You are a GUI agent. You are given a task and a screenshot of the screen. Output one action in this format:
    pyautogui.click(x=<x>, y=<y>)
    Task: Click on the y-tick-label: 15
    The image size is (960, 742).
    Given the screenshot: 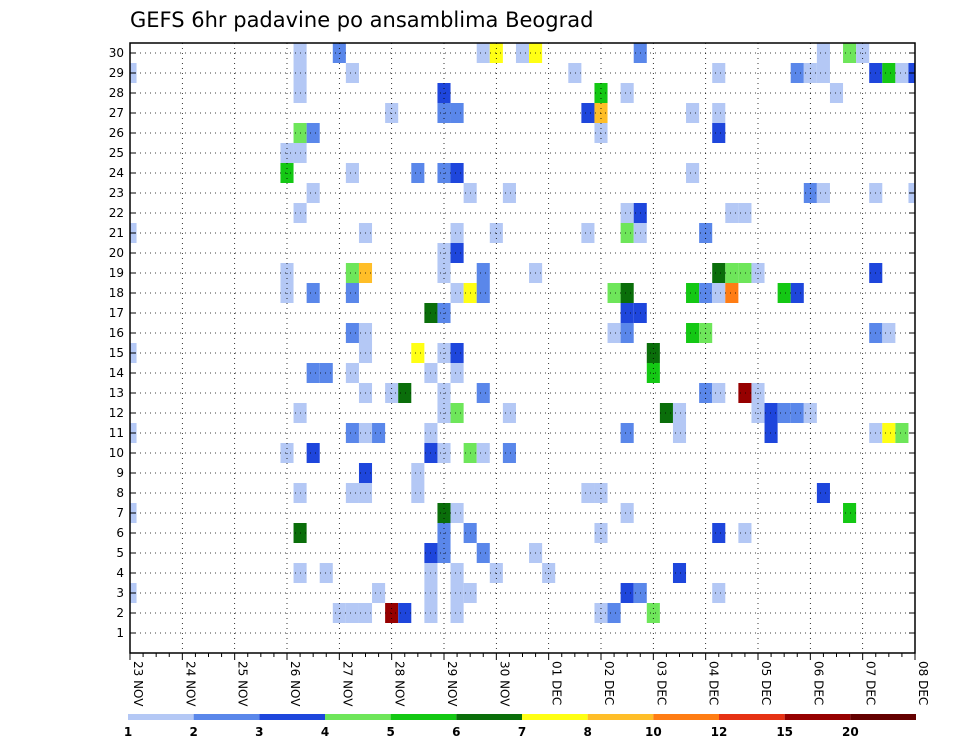 What is the action you would take?
    pyautogui.click(x=116, y=353)
    